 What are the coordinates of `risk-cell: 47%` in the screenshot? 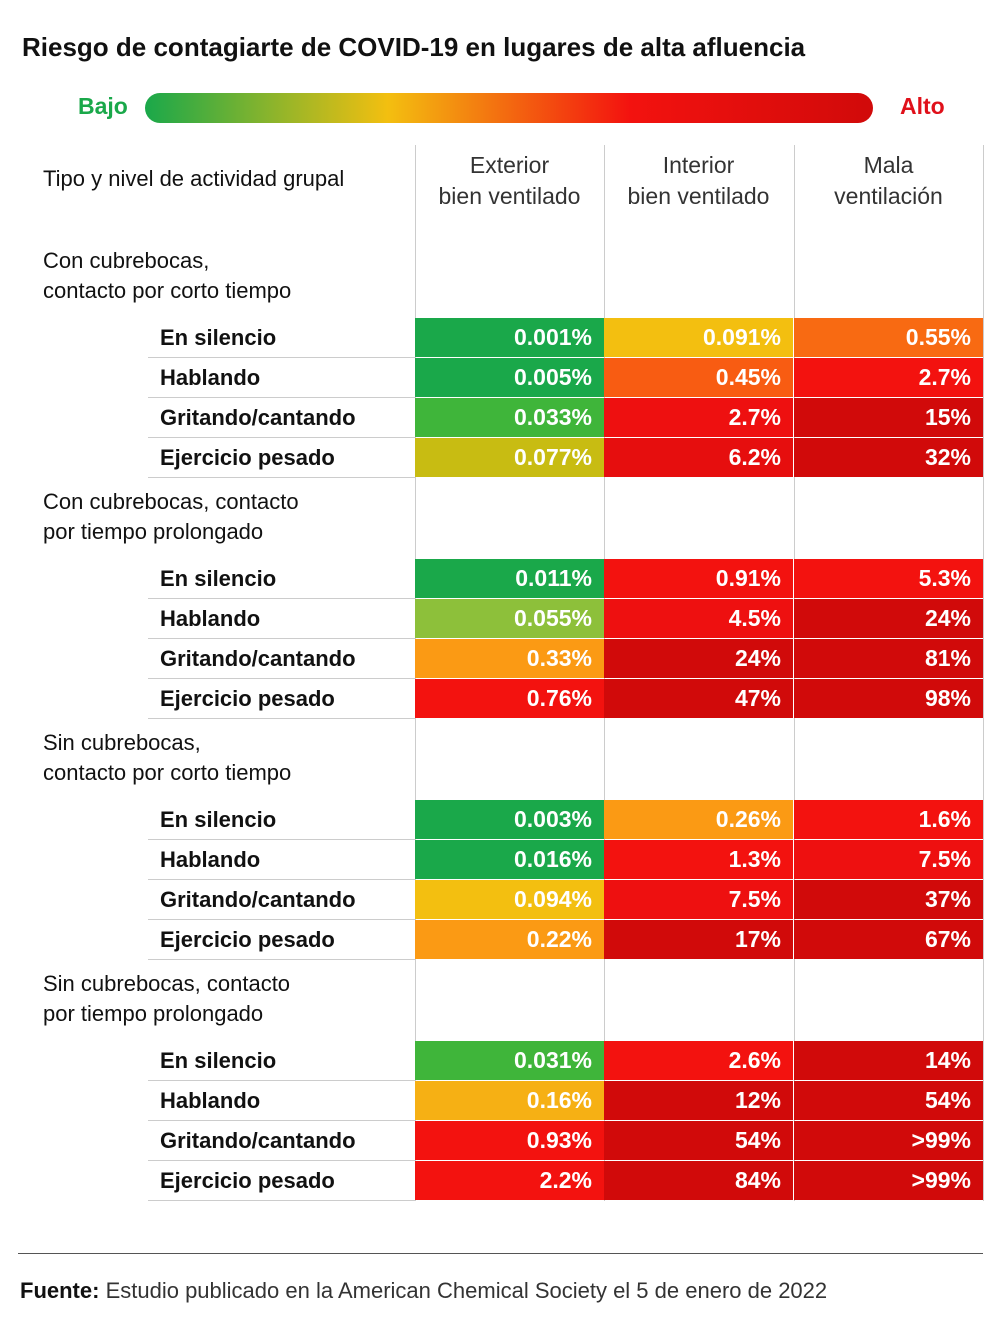 It's located at (698, 698).